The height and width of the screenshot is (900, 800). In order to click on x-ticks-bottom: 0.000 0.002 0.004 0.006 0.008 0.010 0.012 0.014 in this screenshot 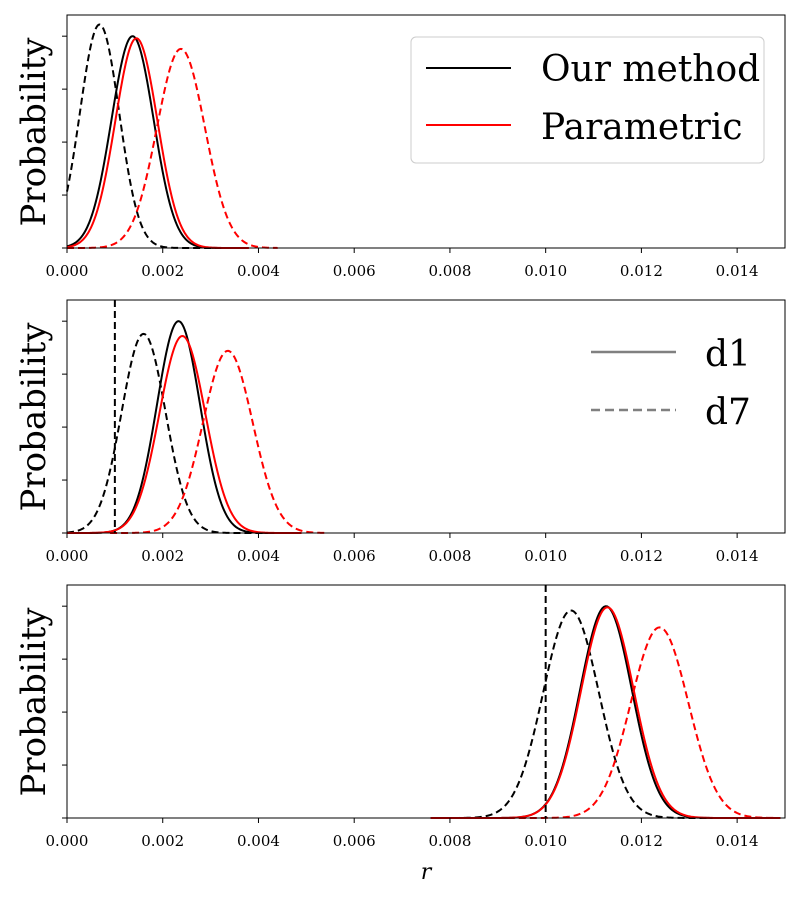, I will do `click(402, 834)`.